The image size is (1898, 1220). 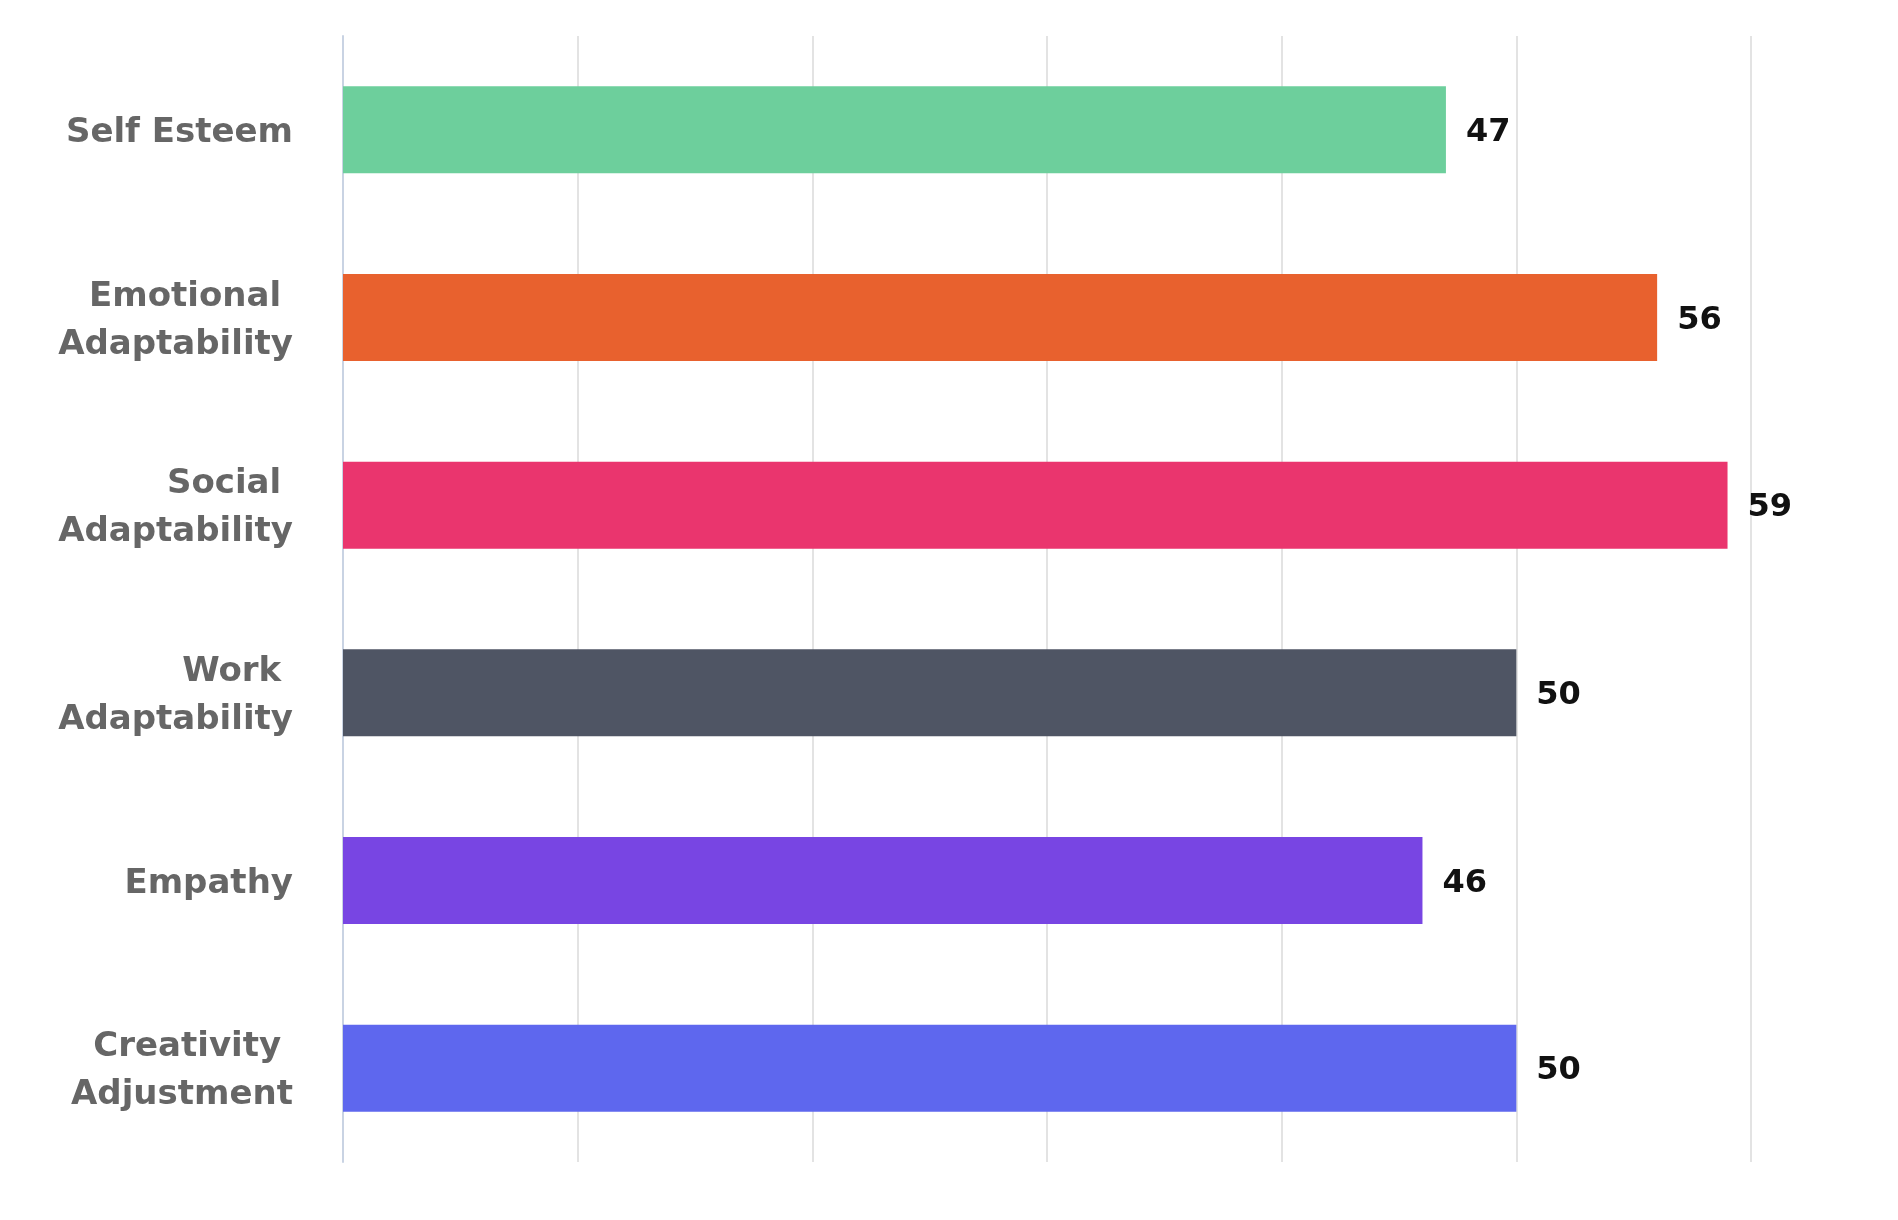 What do you see at coordinates (1488, 129) in the screenshot?
I see `data-label: 47` at bounding box center [1488, 129].